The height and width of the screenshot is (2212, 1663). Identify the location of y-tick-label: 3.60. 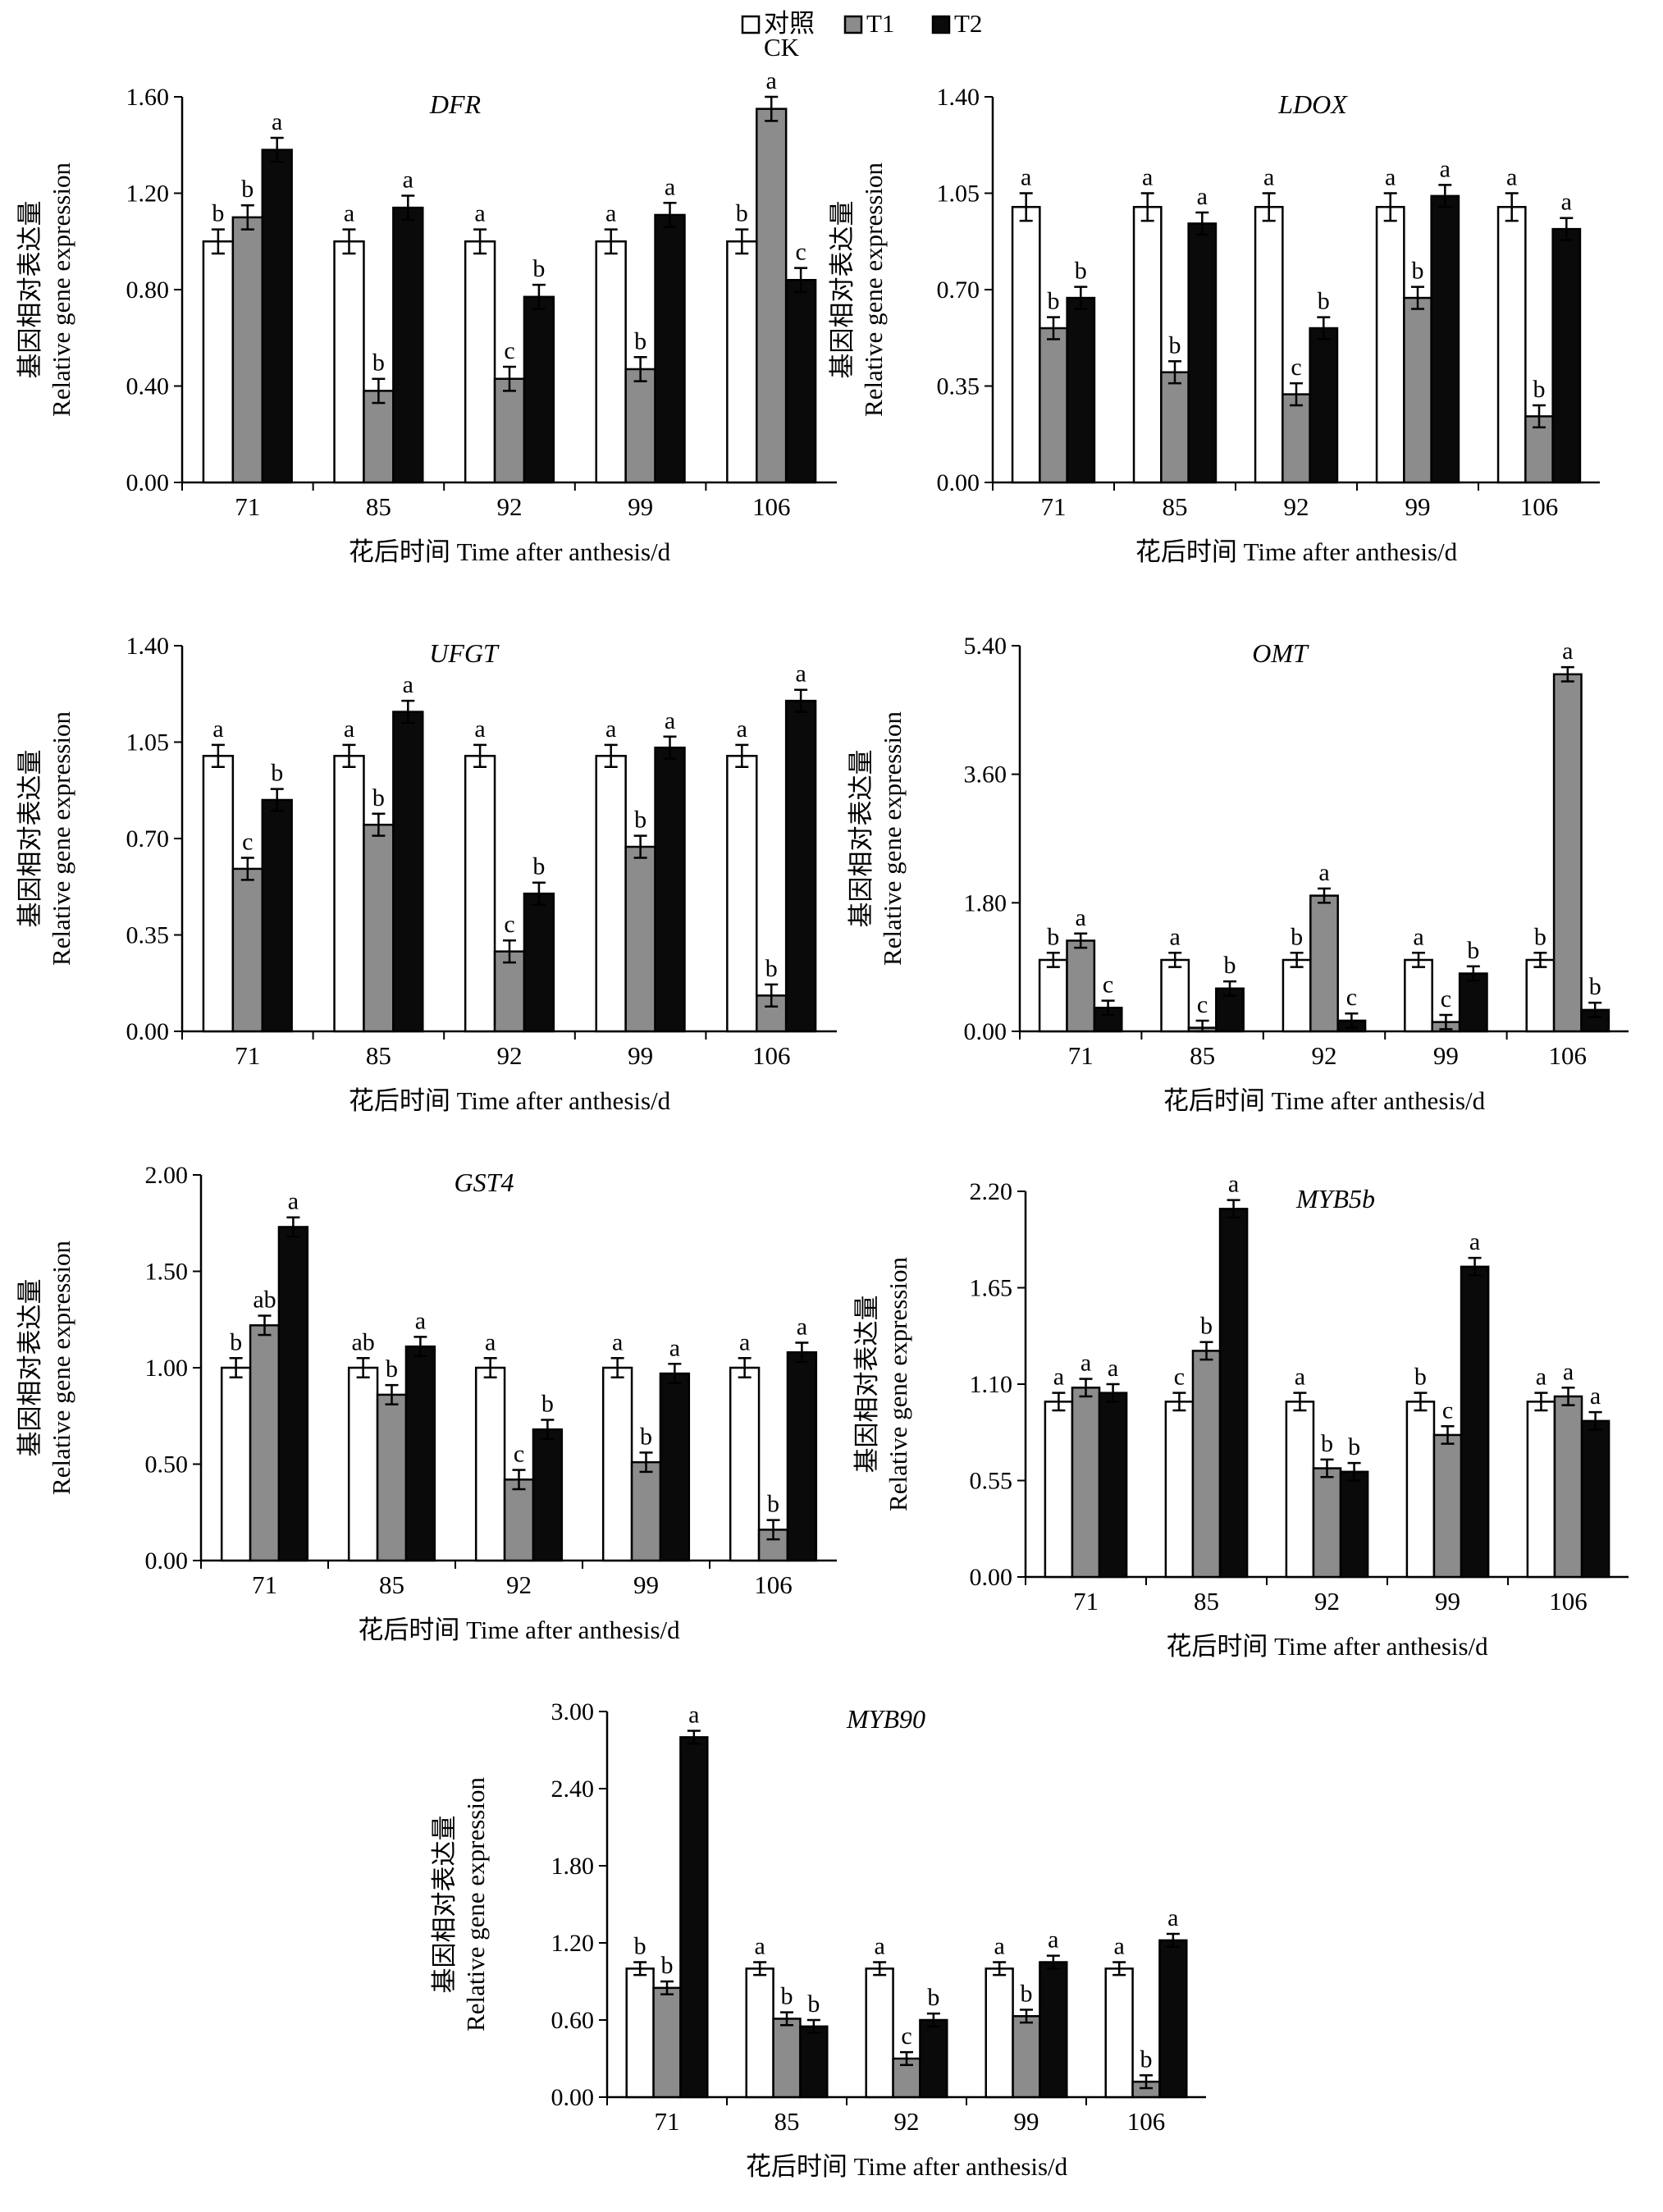
(986, 774).